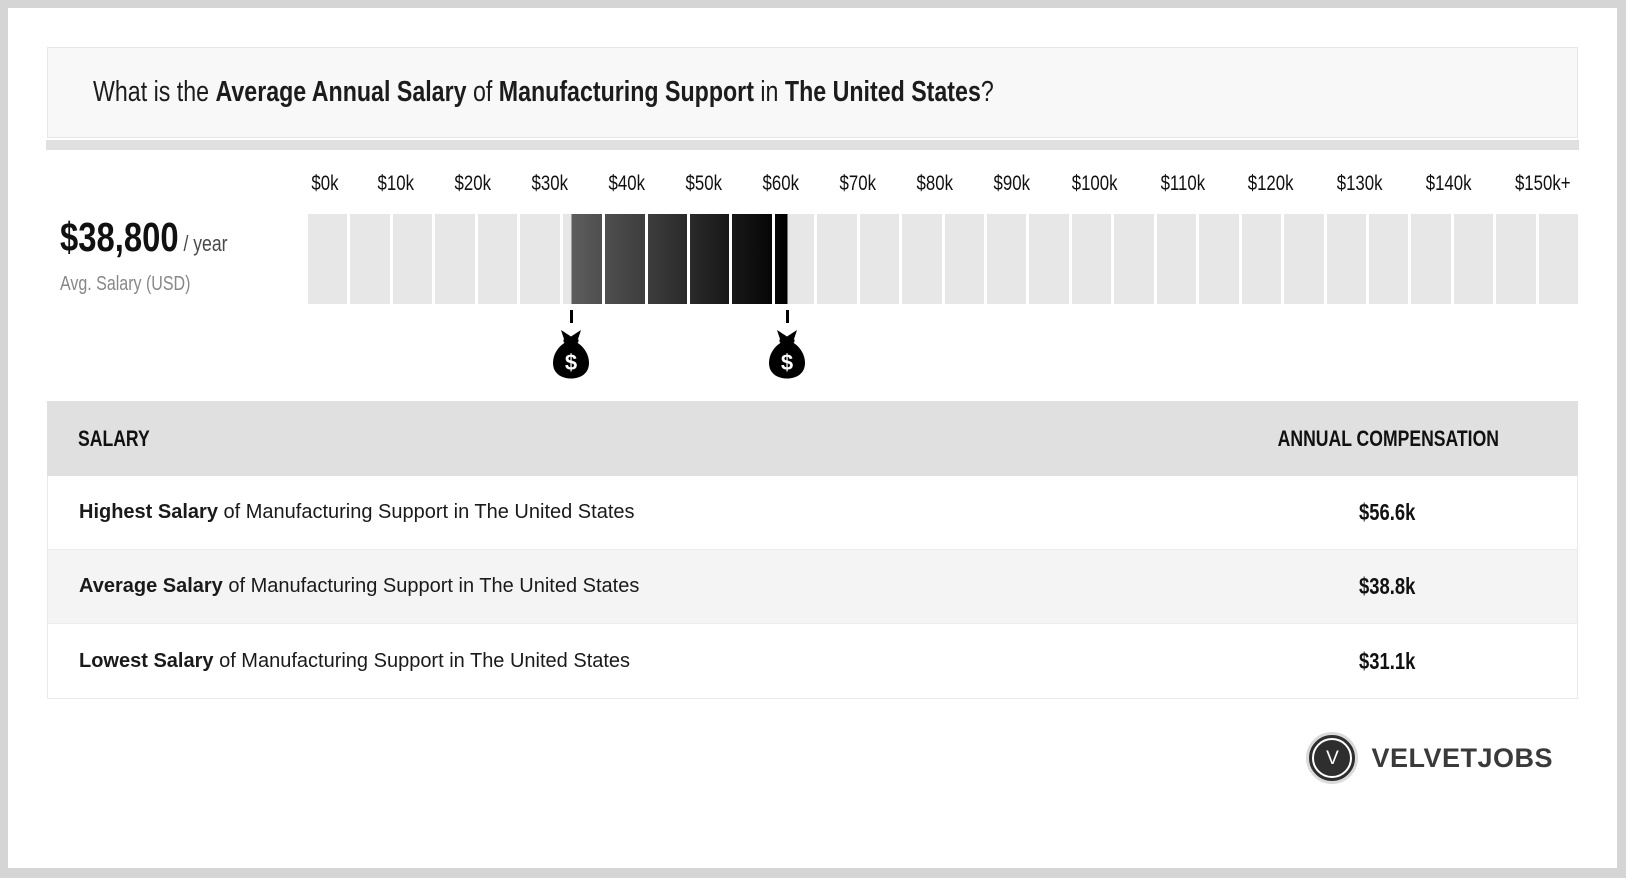 This screenshot has width=1626, height=878. What do you see at coordinates (1271, 183) in the screenshot?
I see `axis-tick-label: $120k` at bounding box center [1271, 183].